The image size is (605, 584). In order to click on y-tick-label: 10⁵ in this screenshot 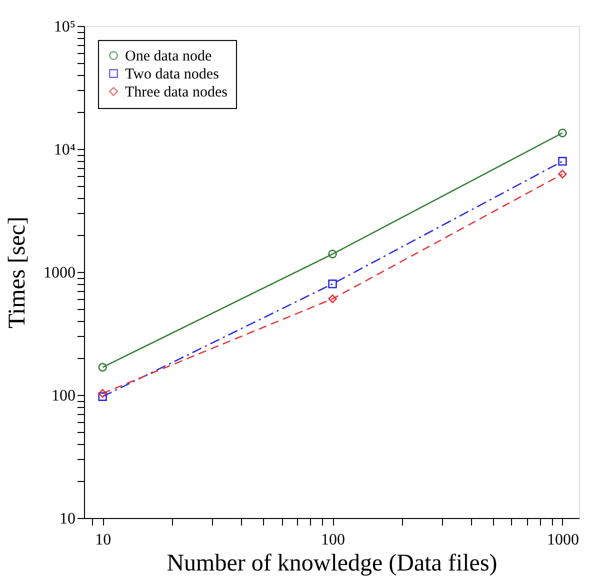, I will do `click(65, 27)`.